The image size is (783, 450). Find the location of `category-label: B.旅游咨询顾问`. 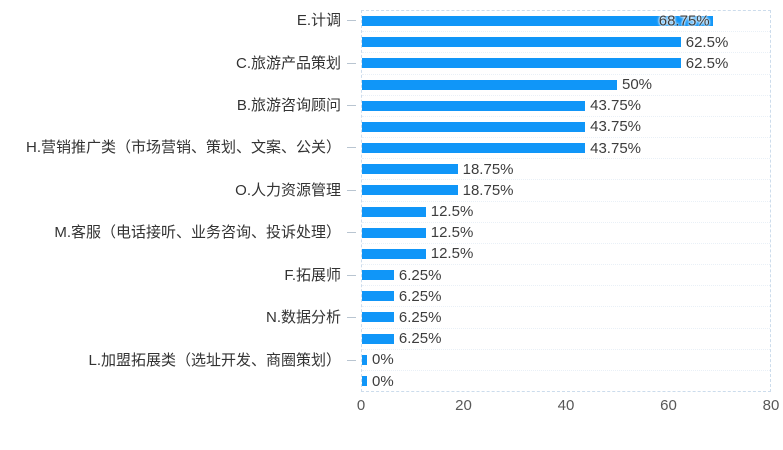

category-label: B.旅游咨询顾问 is located at coordinates (288, 105).